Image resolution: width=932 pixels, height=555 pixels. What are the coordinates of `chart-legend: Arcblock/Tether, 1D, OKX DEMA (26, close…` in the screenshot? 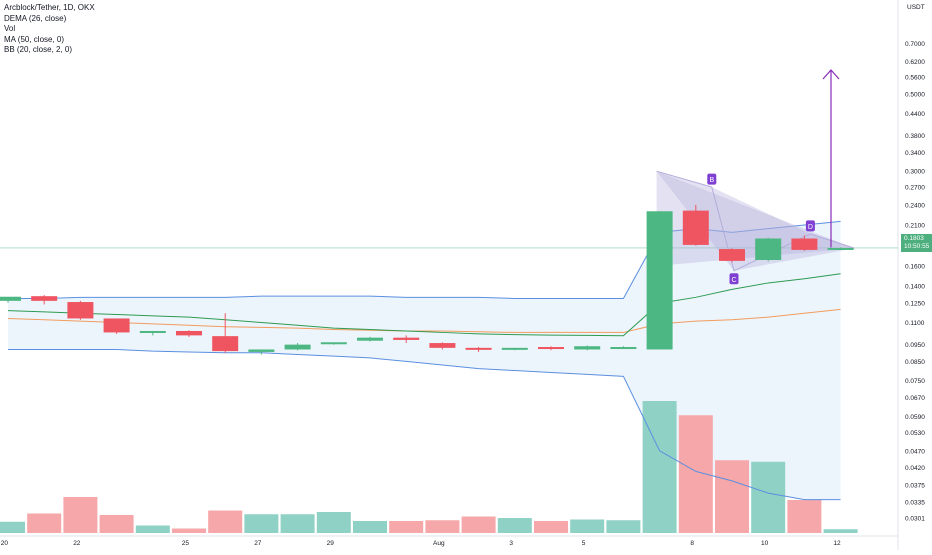 It's located at (49, 29).